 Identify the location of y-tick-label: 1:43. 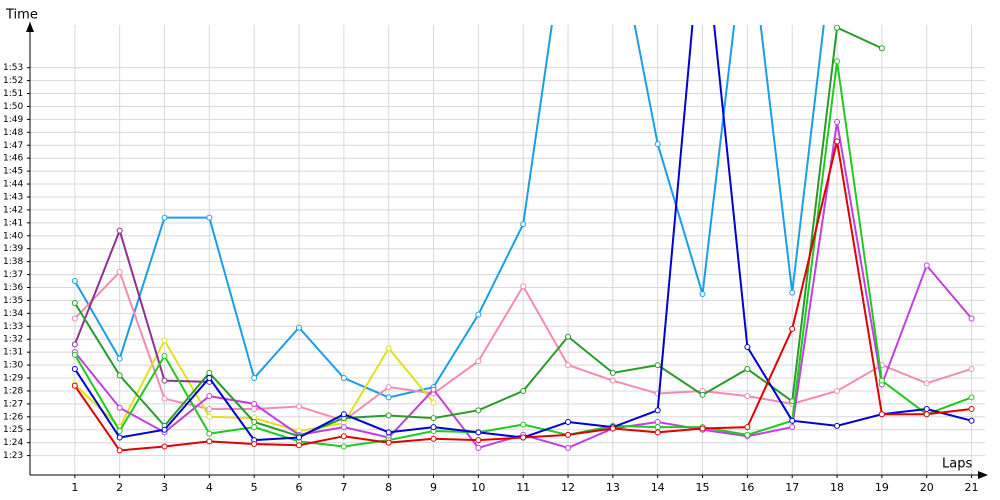
(13, 197).